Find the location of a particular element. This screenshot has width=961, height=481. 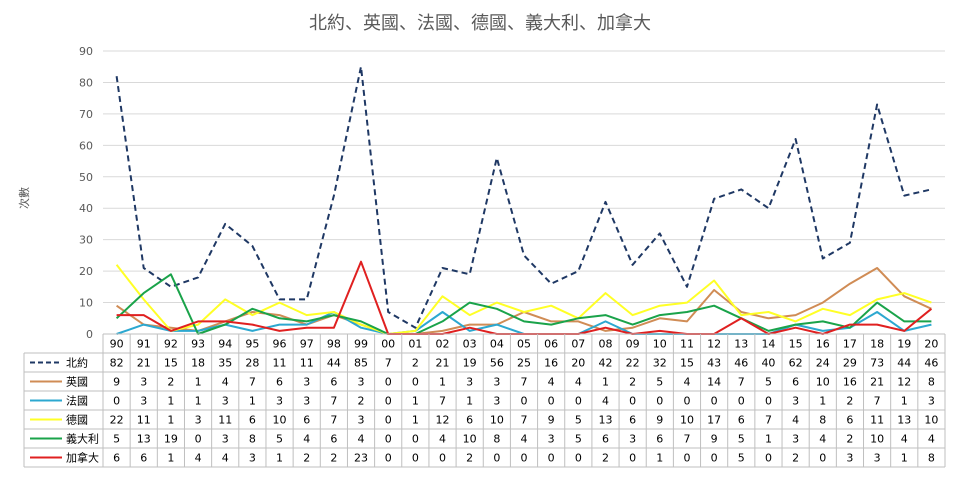

x-tick-label: 03 is located at coordinates (470, 344).